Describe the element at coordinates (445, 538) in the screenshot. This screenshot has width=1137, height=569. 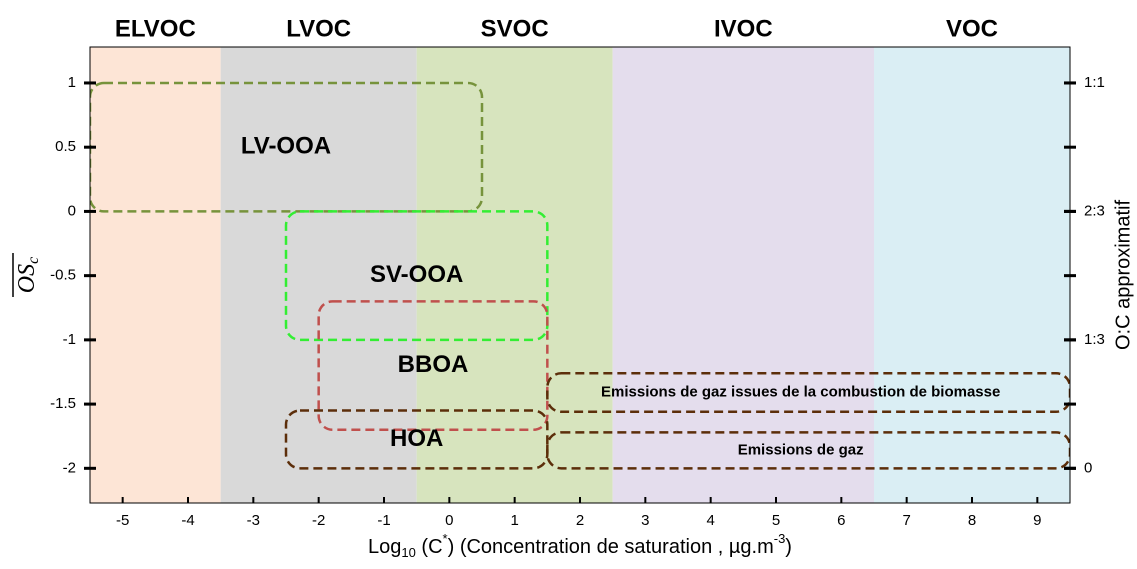
I see `x-axis-label-part: *` at that location.